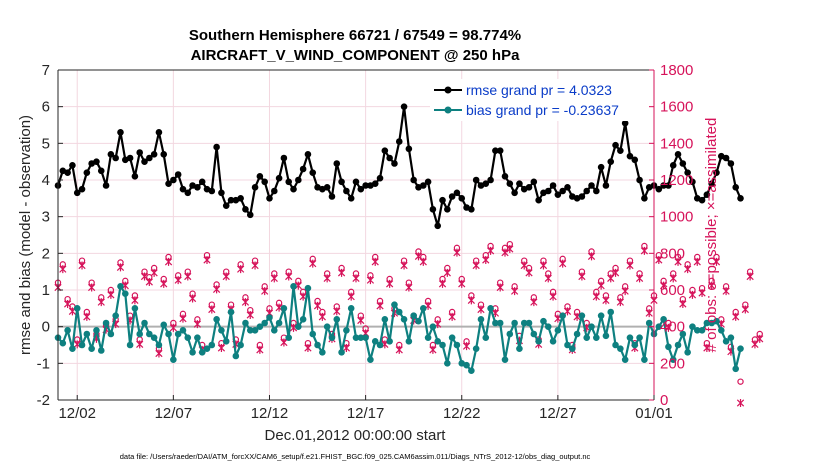 This screenshot has height=470, width=830. I want to click on legend-rmse-label: rmse grand pr = 4.0323, so click(539, 90).